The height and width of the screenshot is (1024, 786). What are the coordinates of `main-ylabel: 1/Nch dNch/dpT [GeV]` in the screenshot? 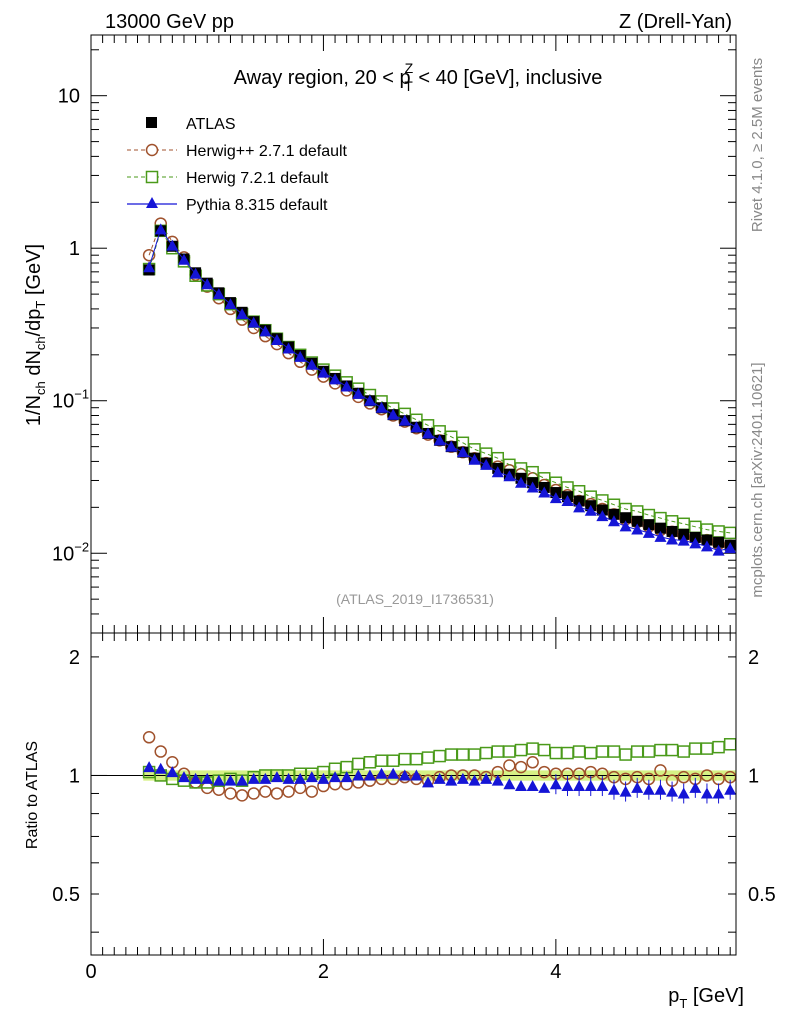 It's located at (35, 335).